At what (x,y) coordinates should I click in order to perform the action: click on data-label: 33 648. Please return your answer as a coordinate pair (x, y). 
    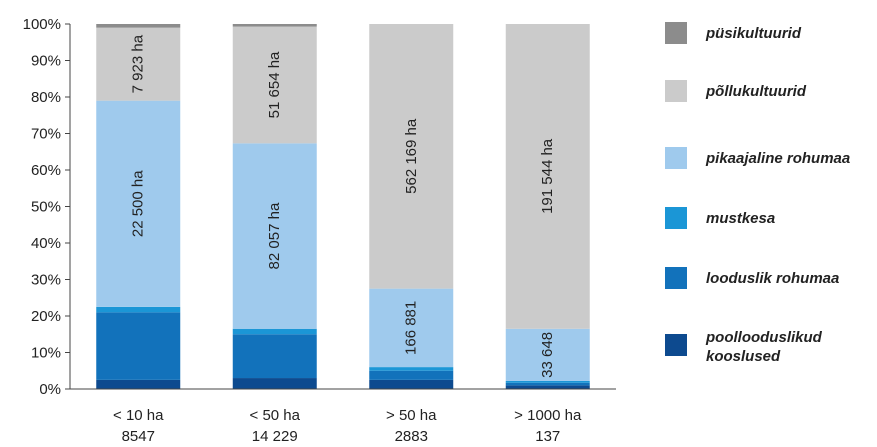
    Looking at the image, I should click on (547, 355).